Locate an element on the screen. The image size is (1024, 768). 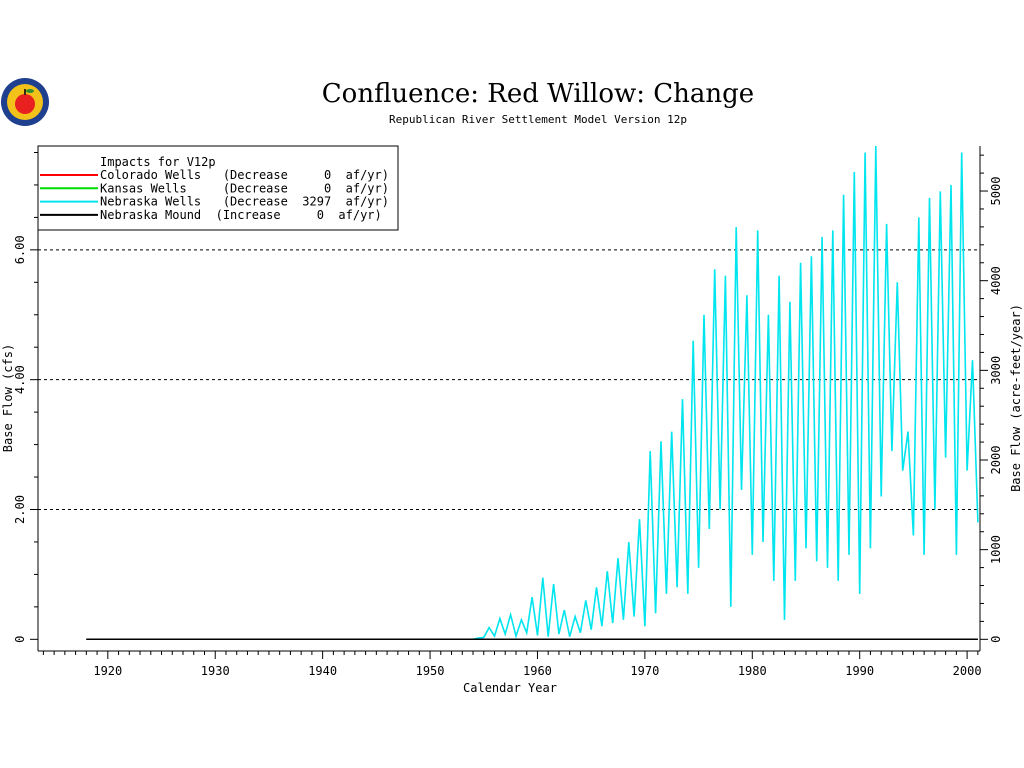
apple-icon is located at coordinates (25, 104).